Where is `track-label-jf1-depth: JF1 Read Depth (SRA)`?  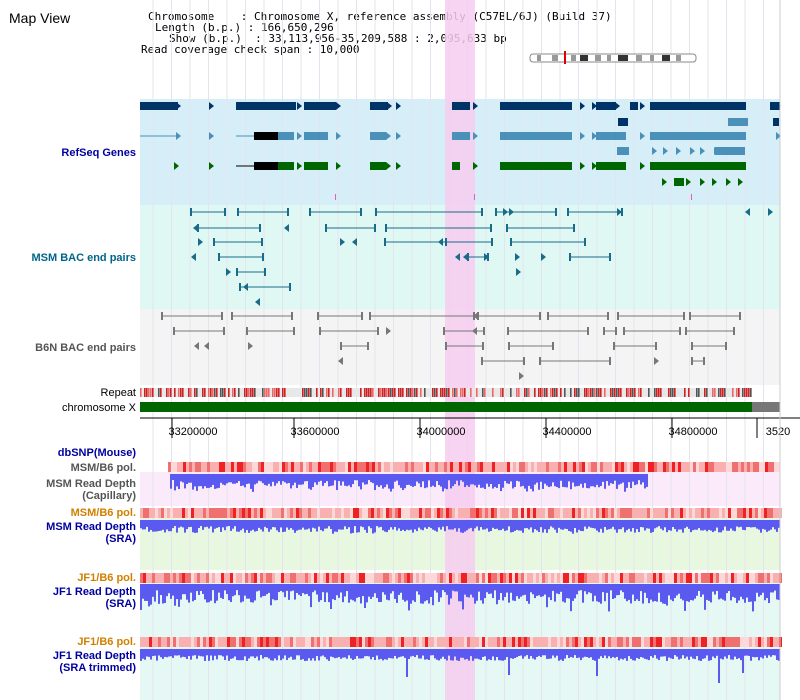 track-label-jf1-depth: JF1 Read Depth (SRA) is located at coordinates (68, 598).